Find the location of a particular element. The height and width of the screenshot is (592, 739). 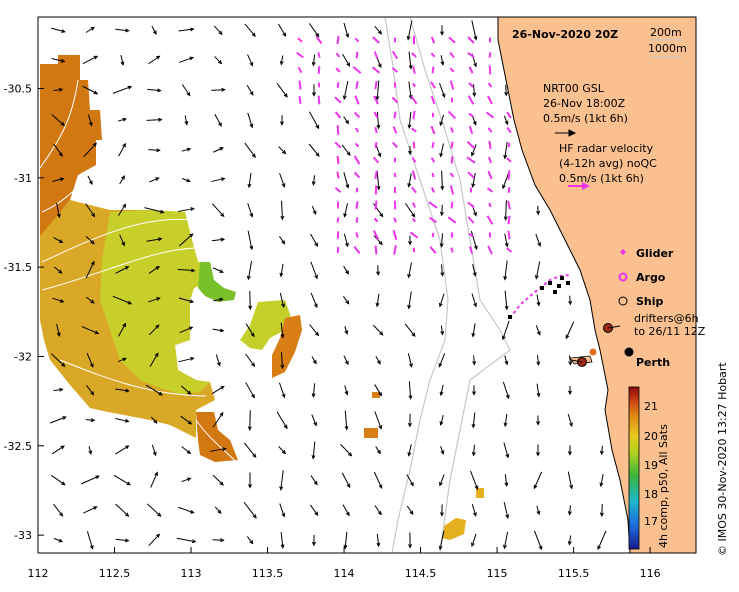

sst-patch-center-warm is located at coordinates (287, 346).